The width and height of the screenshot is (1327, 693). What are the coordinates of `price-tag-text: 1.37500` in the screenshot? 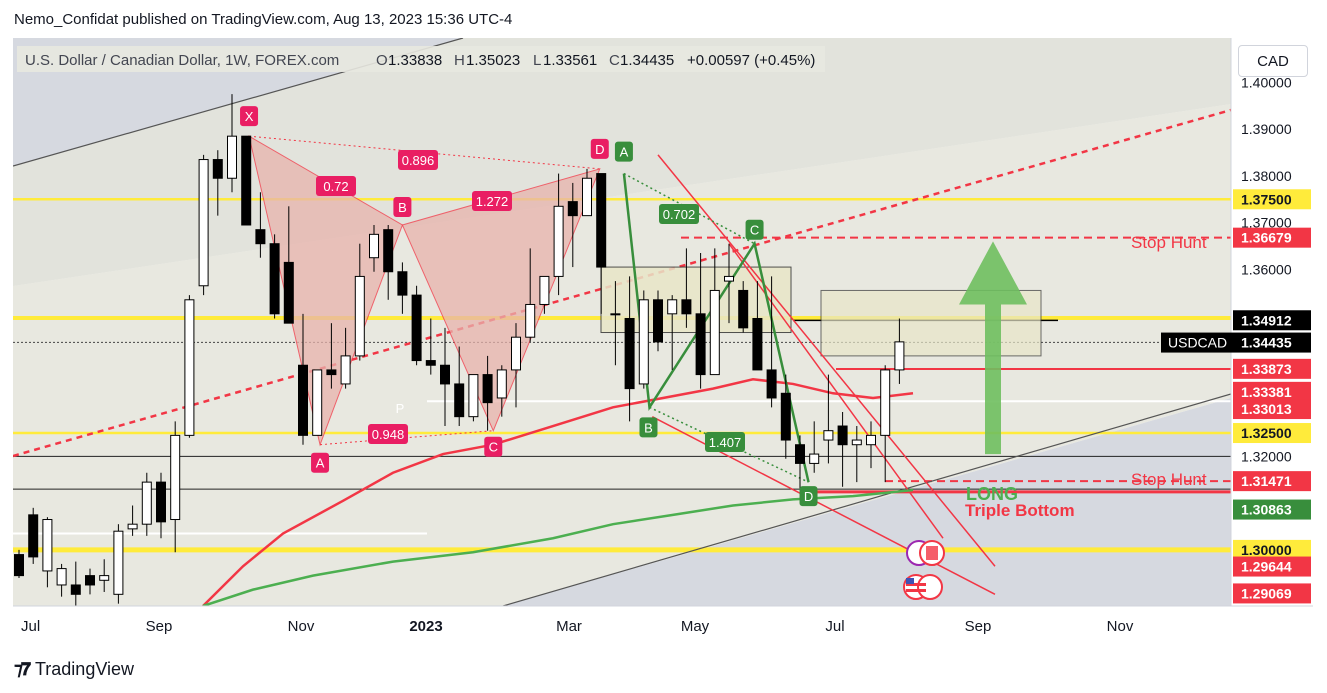 It's located at (1266, 199).